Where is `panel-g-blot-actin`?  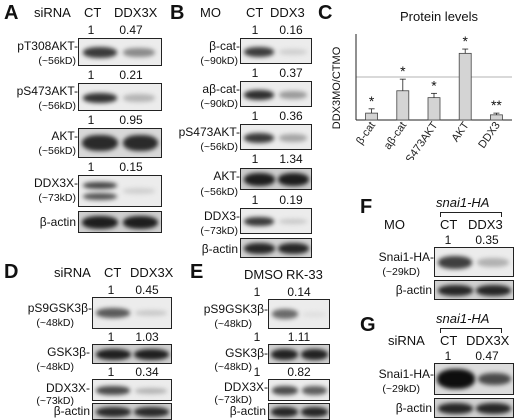
panel-g-blot-actin is located at coordinates (474, 408).